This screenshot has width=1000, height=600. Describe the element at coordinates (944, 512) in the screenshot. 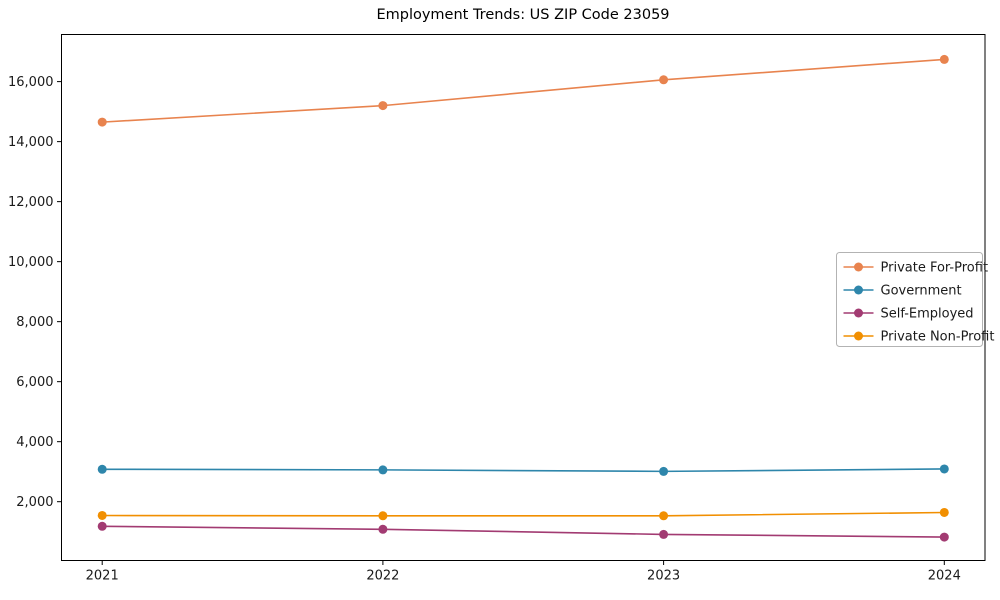

I see `data-point-private-non-profit-2024` at that location.